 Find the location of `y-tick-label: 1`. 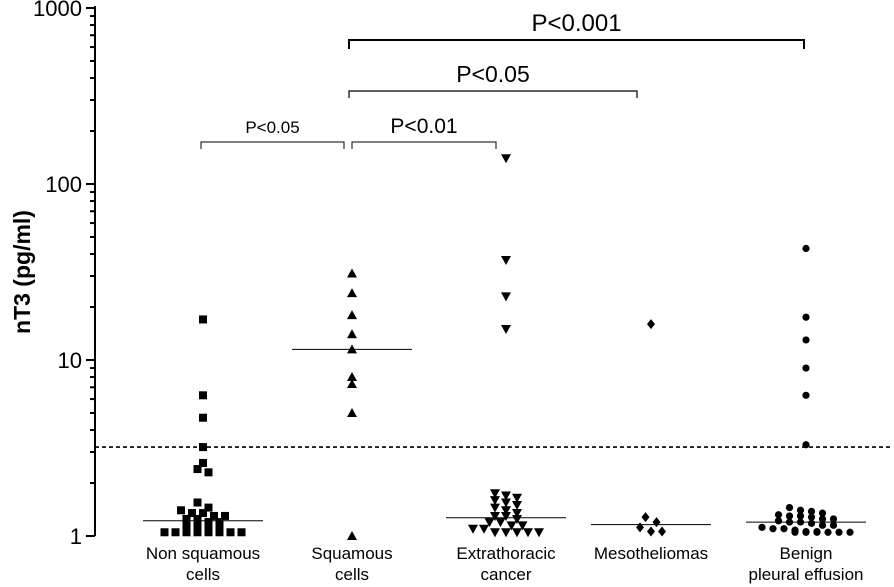

y-tick-label: 1 is located at coordinates (76, 536).